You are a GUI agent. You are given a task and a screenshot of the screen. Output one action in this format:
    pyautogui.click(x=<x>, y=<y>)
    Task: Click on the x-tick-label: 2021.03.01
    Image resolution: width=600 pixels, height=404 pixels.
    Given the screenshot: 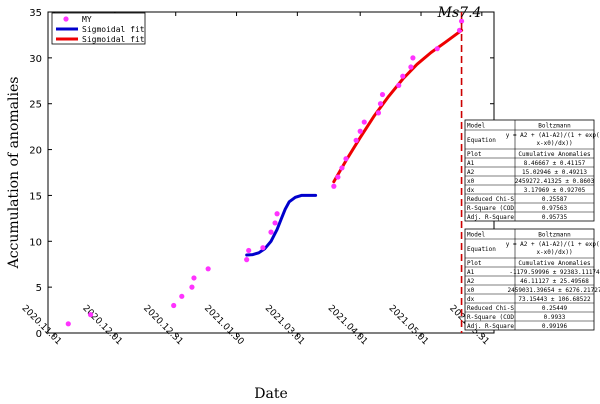 What is the action you would take?
    pyautogui.click(x=285, y=326)
    